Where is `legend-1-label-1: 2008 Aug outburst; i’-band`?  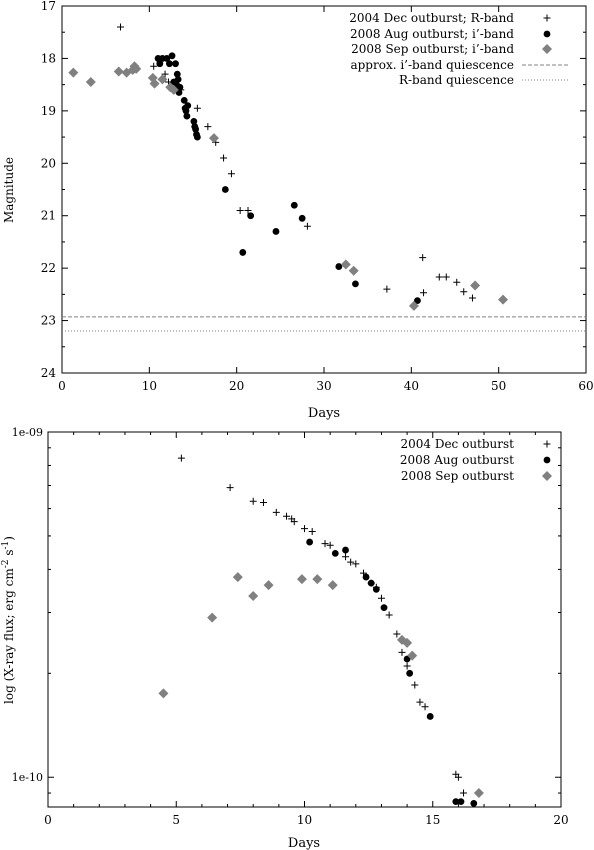 legend-1-label-1: 2008 Aug outburst; i’-band is located at coordinates (432, 34).